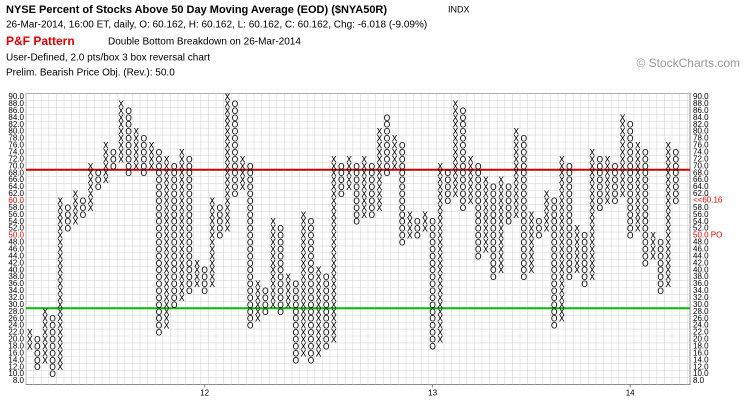  I want to click on y-tick-label-left: 12.0, so click(16, 366).